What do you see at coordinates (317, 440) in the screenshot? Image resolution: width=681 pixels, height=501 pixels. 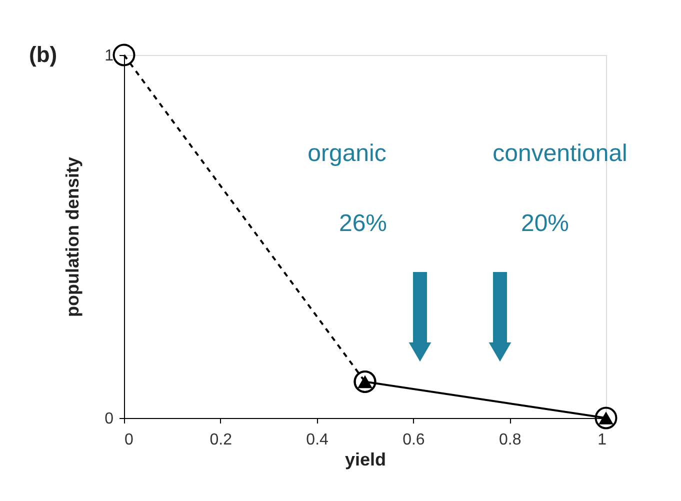 I see `x-tick-label: 0.4` at bounding box center [317, 440].